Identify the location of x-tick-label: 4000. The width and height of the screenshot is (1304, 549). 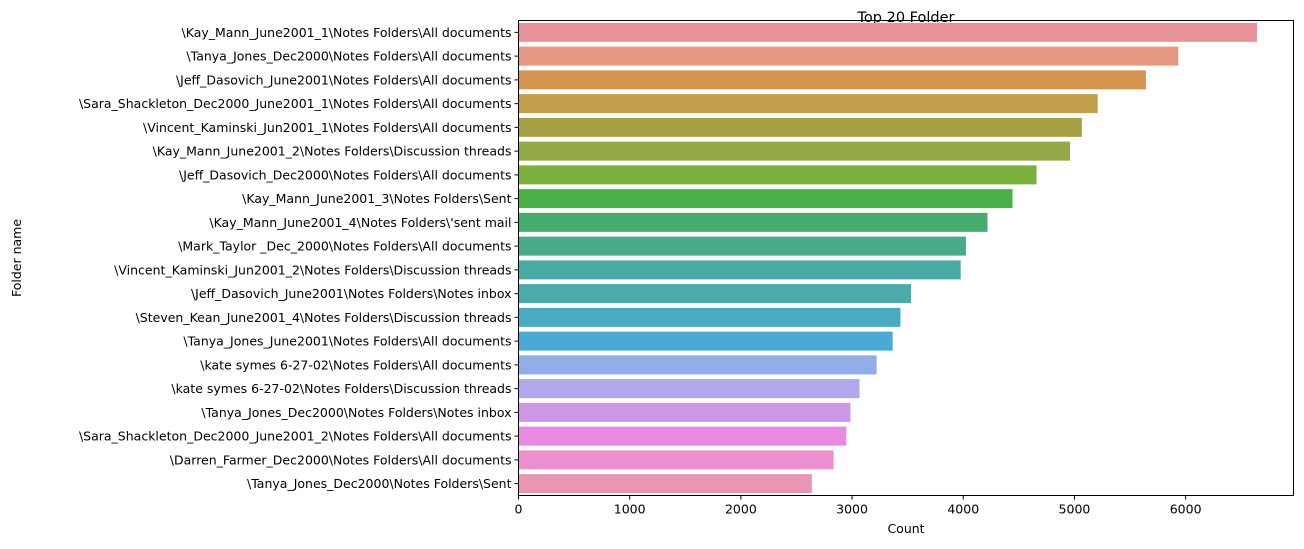
(963, 509).